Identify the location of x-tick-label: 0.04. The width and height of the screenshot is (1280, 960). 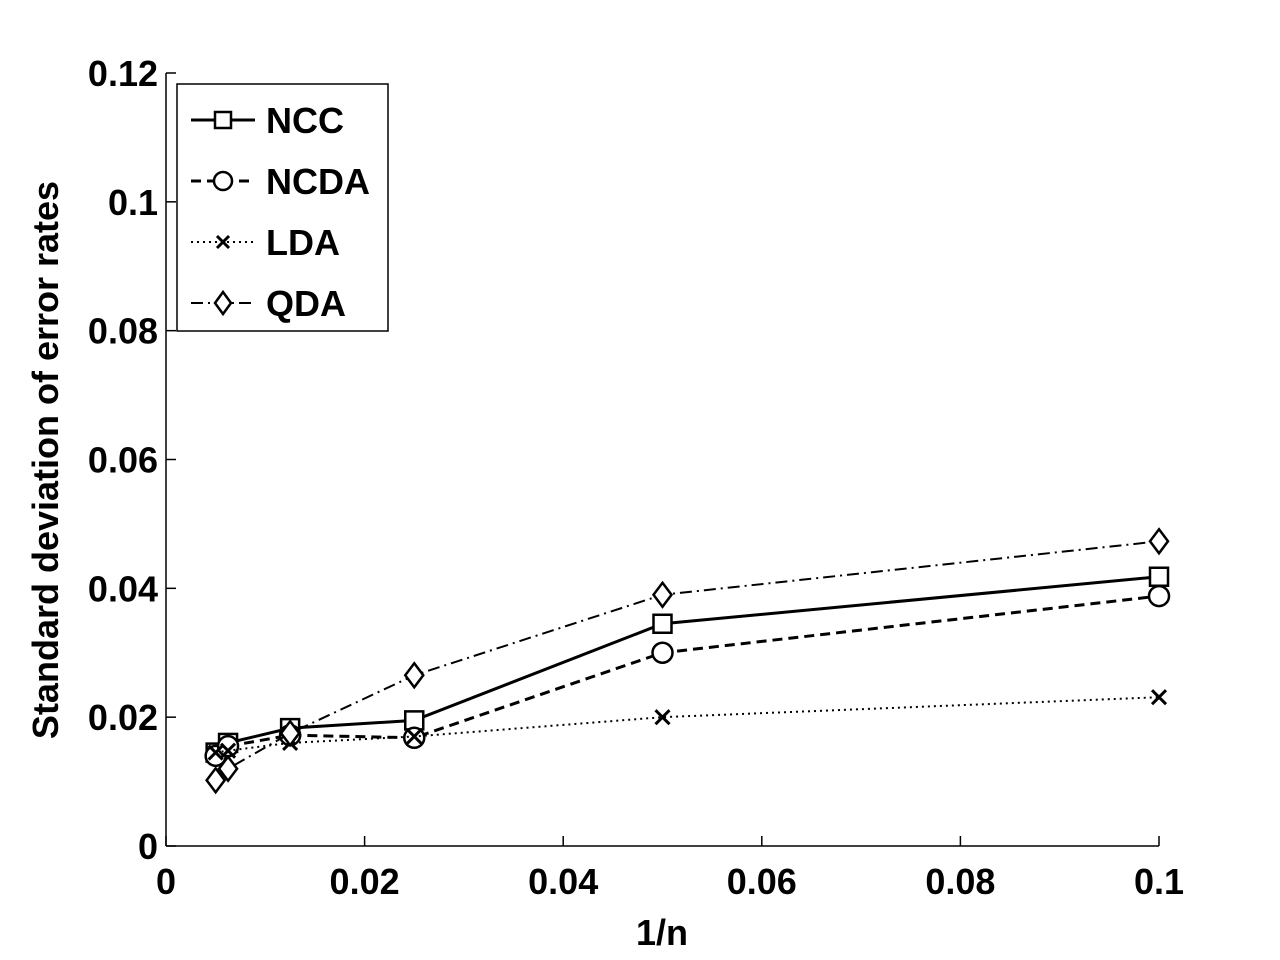
(563, 881).